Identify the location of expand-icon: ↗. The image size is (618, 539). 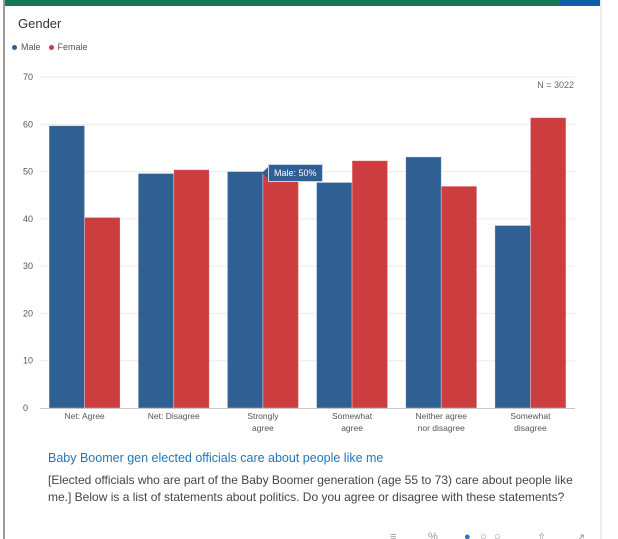
(581, 535).